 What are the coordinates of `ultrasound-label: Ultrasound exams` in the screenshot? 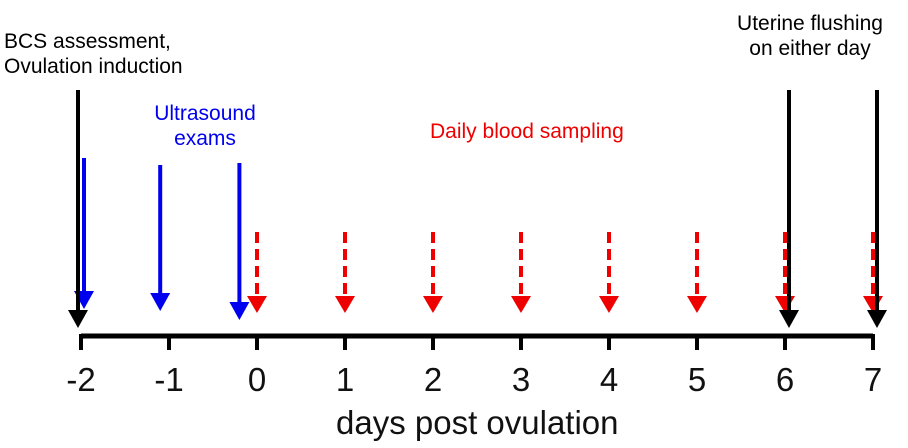 It's located at (205, 127).